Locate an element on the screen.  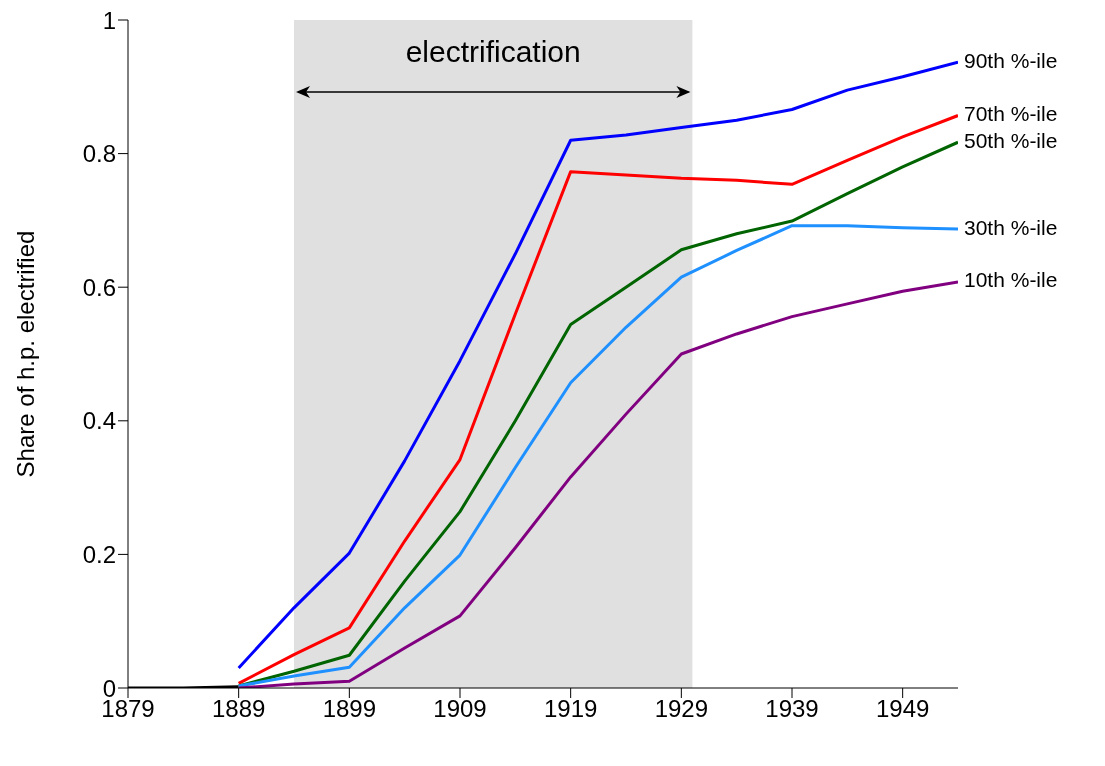
series-label: 50th %-ile is located at coordinates (1011, 140).